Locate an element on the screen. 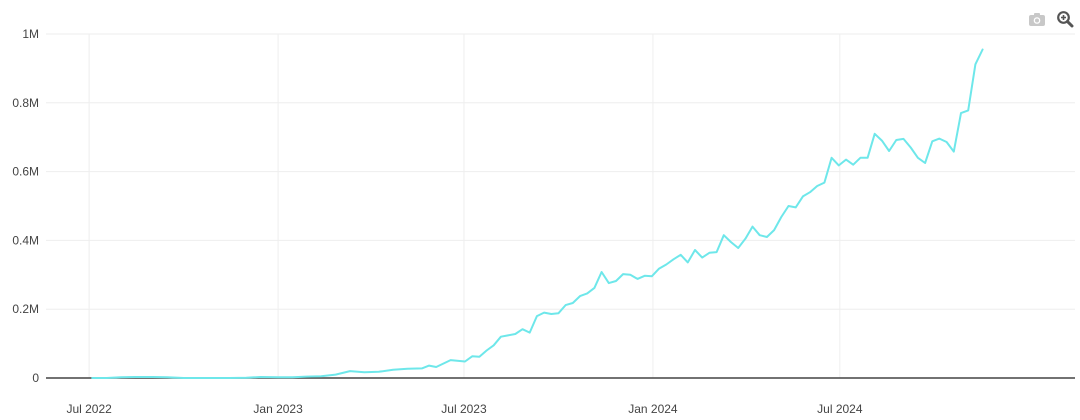 The height and width of the screenshot is (420, 1080). y-tick-label: 0.2M is located at coordinates (25, 309).